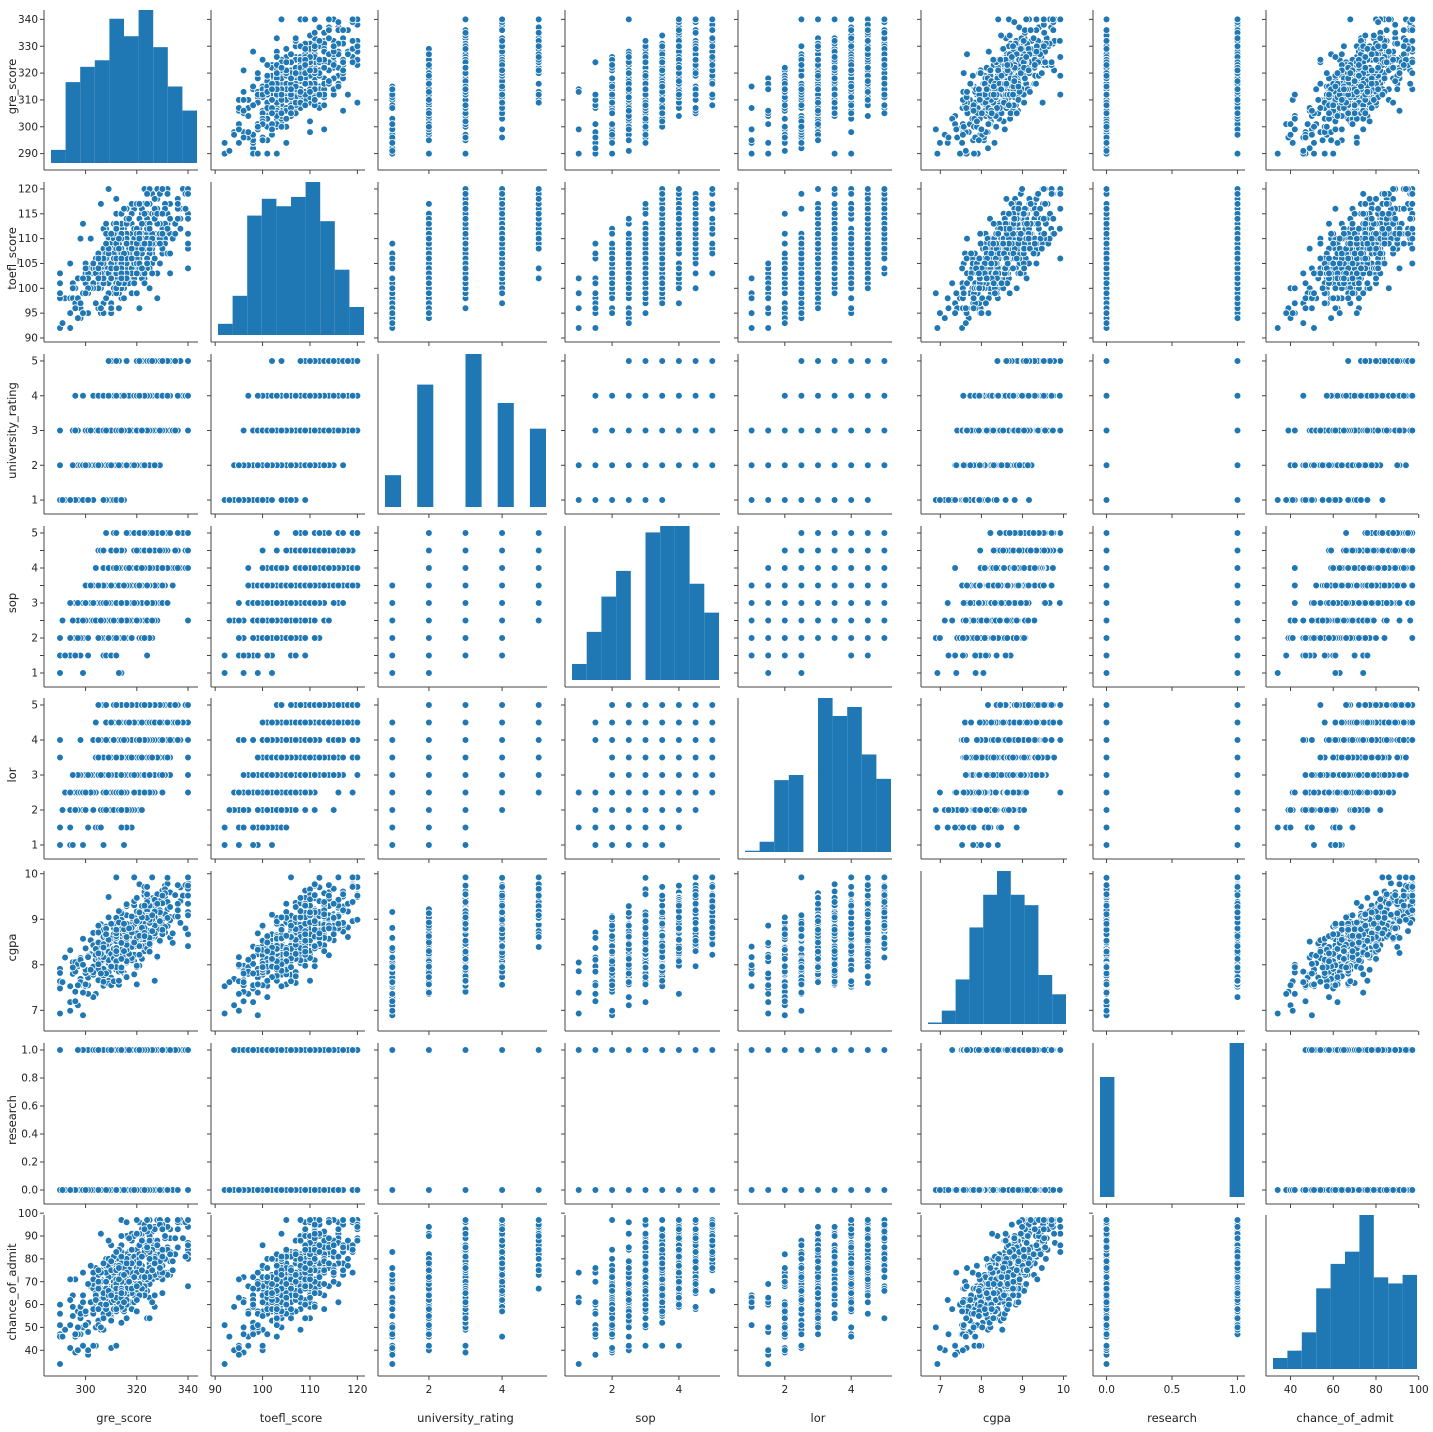 The width and height of the screenshot is (1433, 1432). Describe the element at coordinates (28, 154) in the screenshot. I see `y-tick-label: 290` at that location.